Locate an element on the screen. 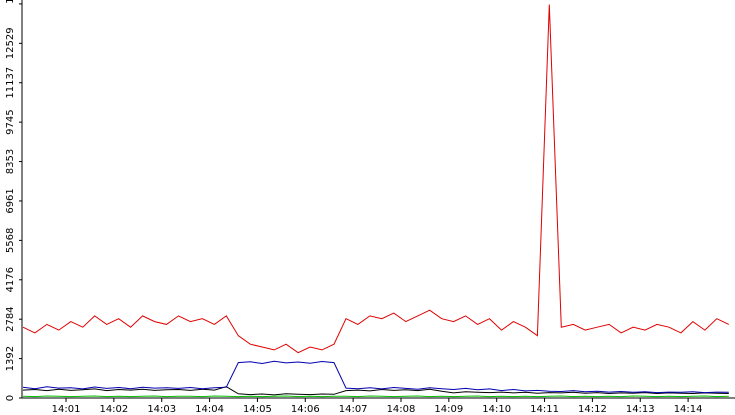 The height and width of the screenshot is (415, 735). x-tick-label: 14:14 is located at coordinates (688, 409).